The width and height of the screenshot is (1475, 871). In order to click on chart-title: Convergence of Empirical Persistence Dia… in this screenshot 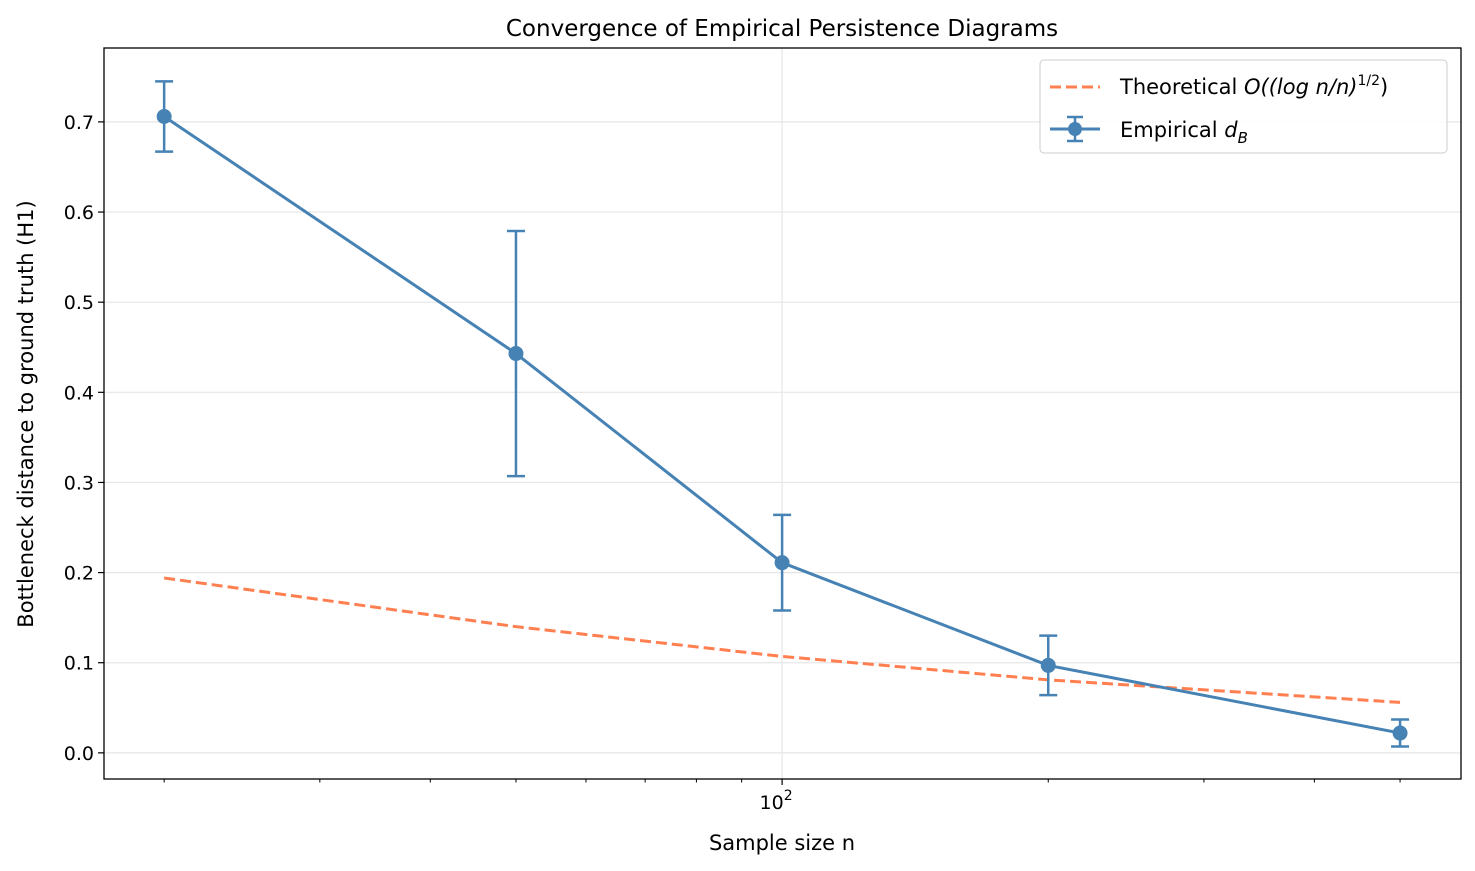, I will do `click(782, 29)`.